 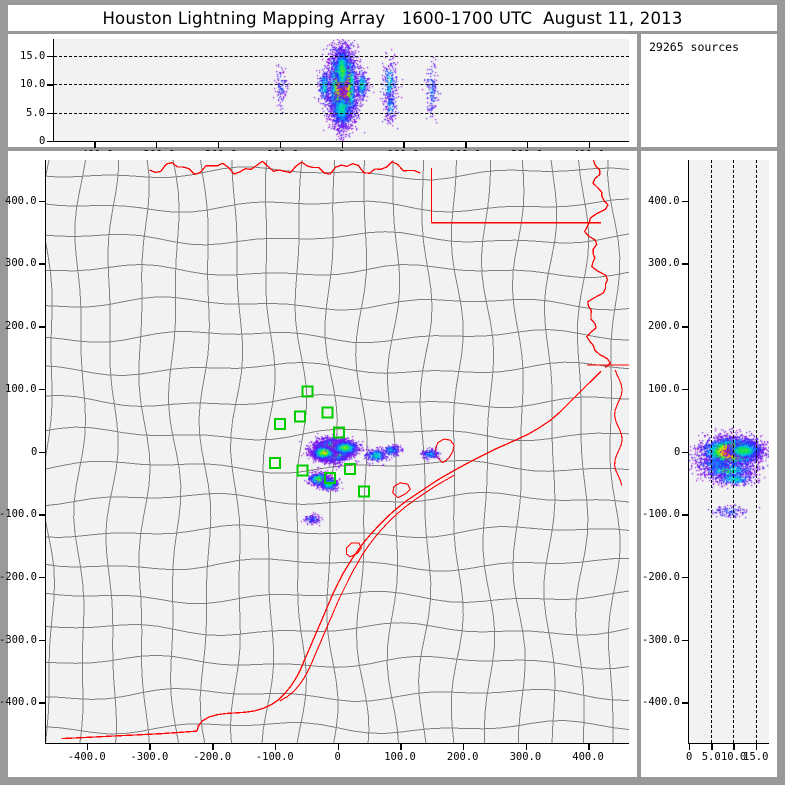 I want to click on x-tick-label: 10.0, so click(x=733, y=757).